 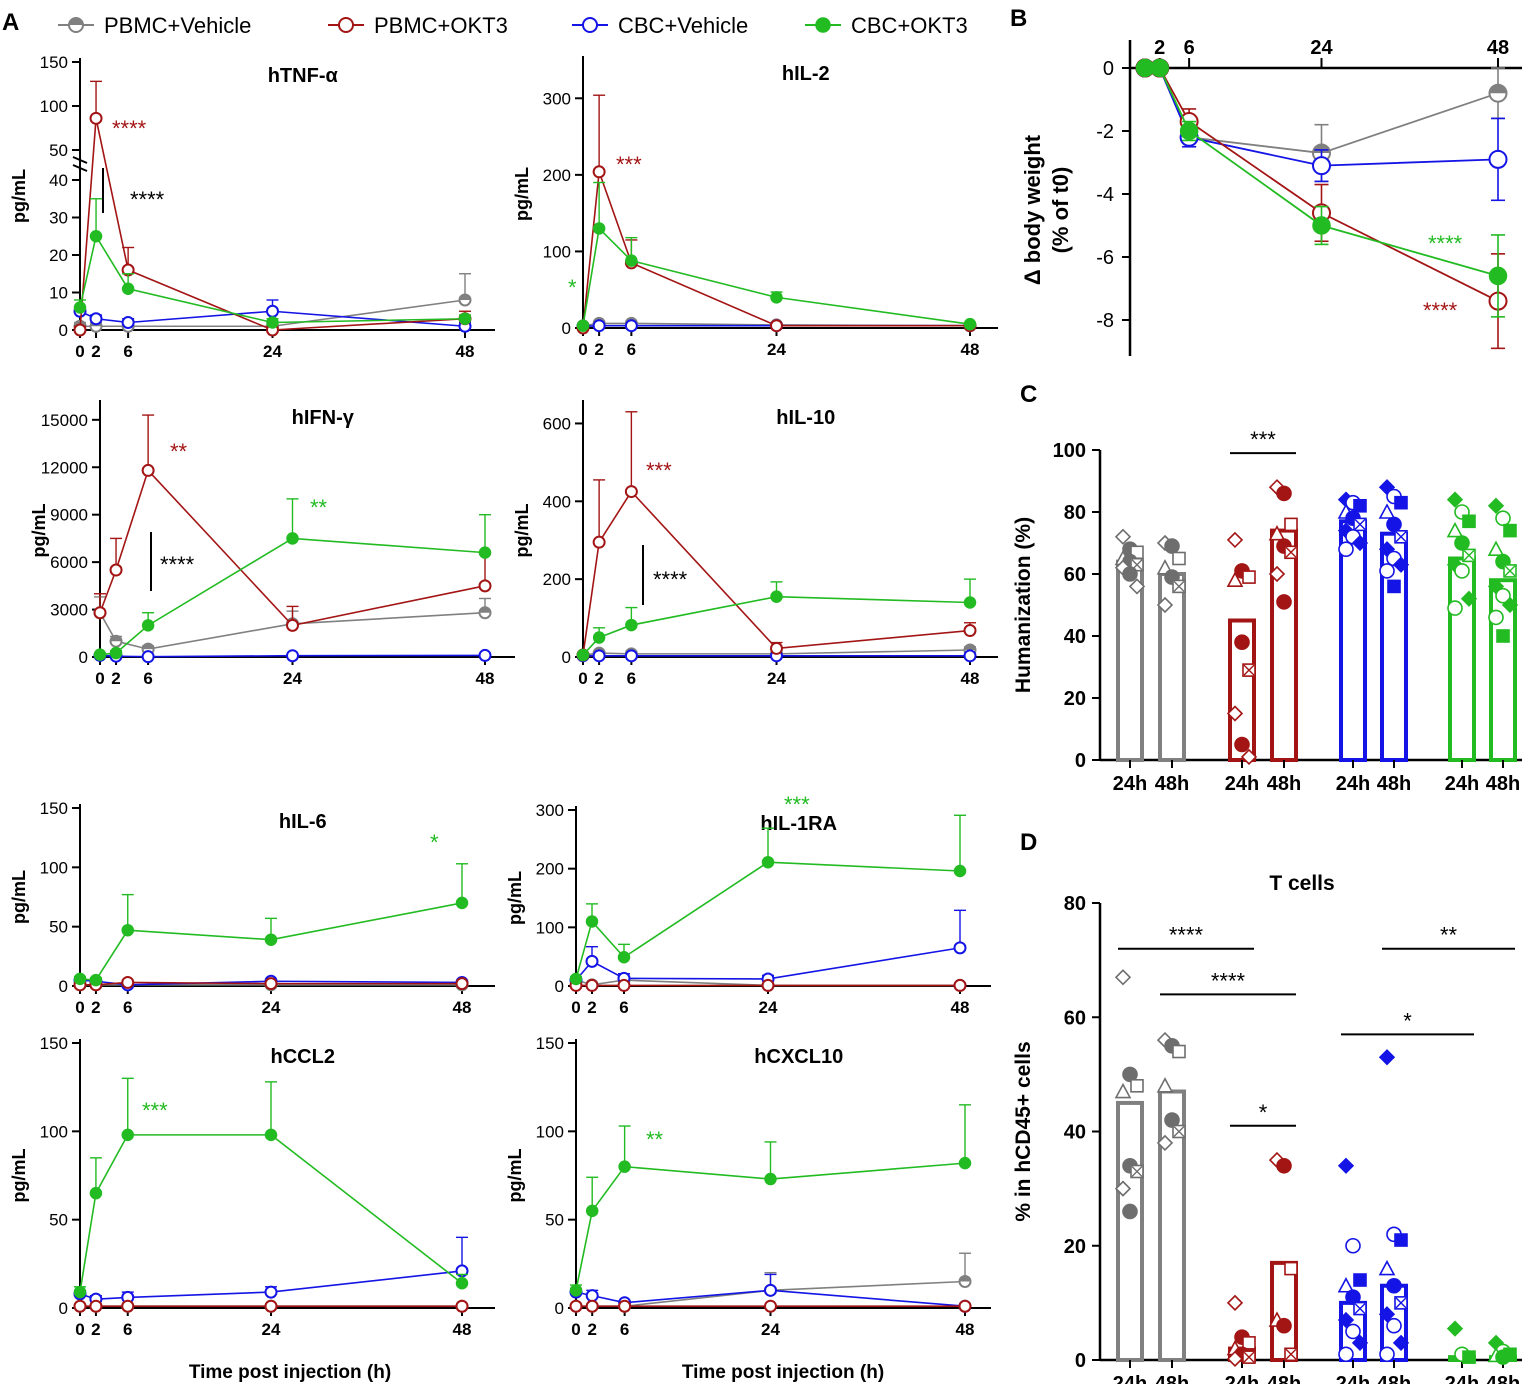 What do you see at coordinates (599, 542) in the screenshot?
I see `data-point-il10-pbmc_okt3` at bounding box center [599, 542].